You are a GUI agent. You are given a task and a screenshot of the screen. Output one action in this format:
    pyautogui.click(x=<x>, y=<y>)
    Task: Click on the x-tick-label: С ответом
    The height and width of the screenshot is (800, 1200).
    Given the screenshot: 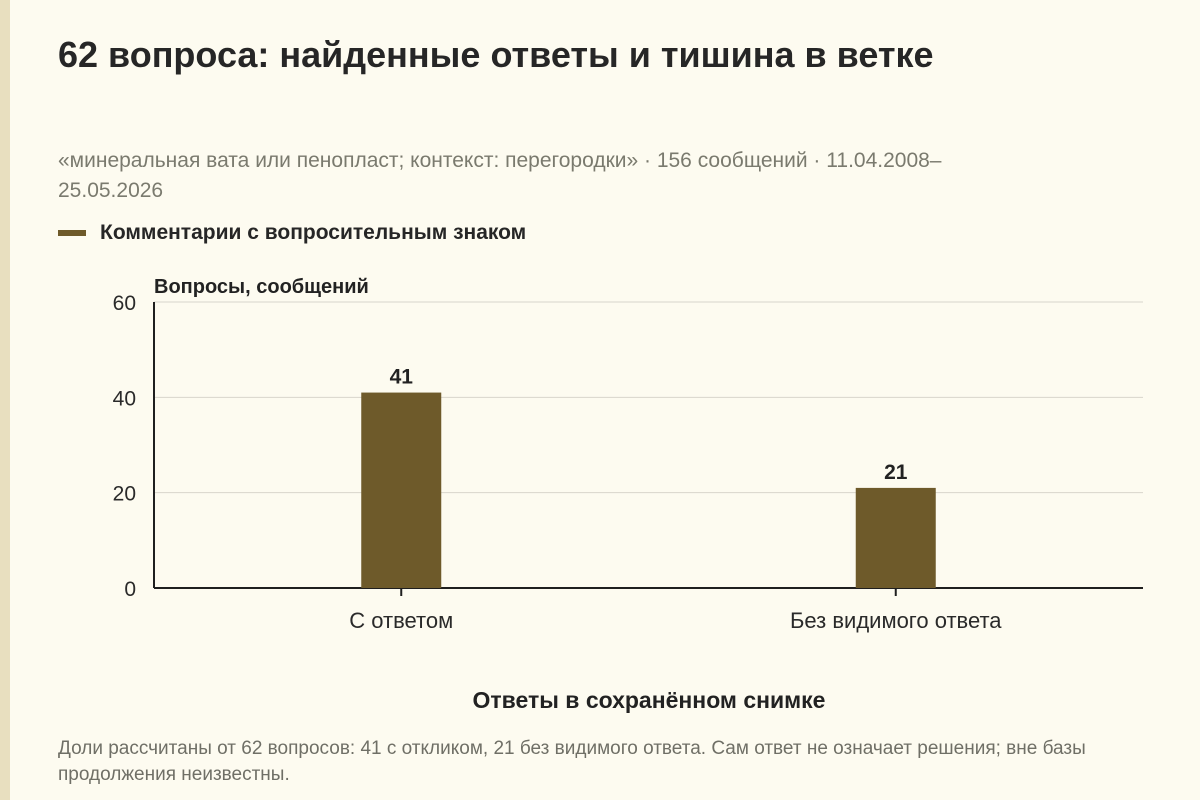 What is the action you would take?
    pyautogui.click(x=401, y=620)
    